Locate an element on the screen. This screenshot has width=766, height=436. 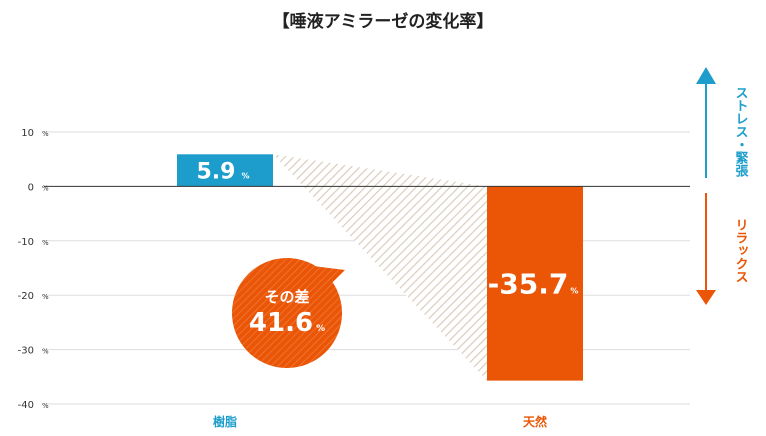
y-tick-label: -30 is located at coordinates (26, 351).